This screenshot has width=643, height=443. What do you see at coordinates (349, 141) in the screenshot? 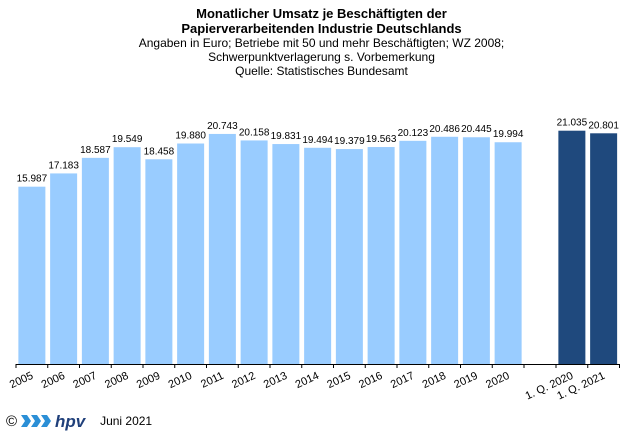
I see `bar-value-label: 19.379` at bounding box center [349, 141].